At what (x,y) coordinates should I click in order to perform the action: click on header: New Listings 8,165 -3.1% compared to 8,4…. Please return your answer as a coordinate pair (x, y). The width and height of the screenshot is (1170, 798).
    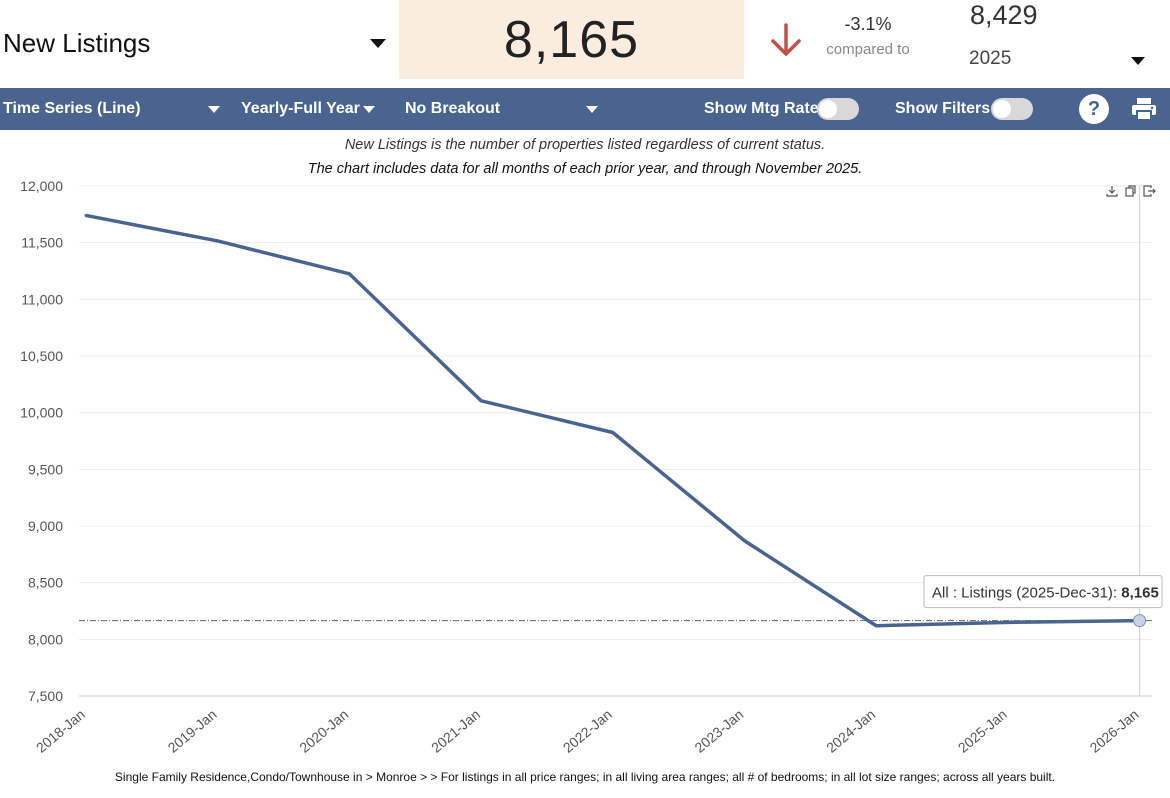
    Looking at the image, I should click on (585, 44).